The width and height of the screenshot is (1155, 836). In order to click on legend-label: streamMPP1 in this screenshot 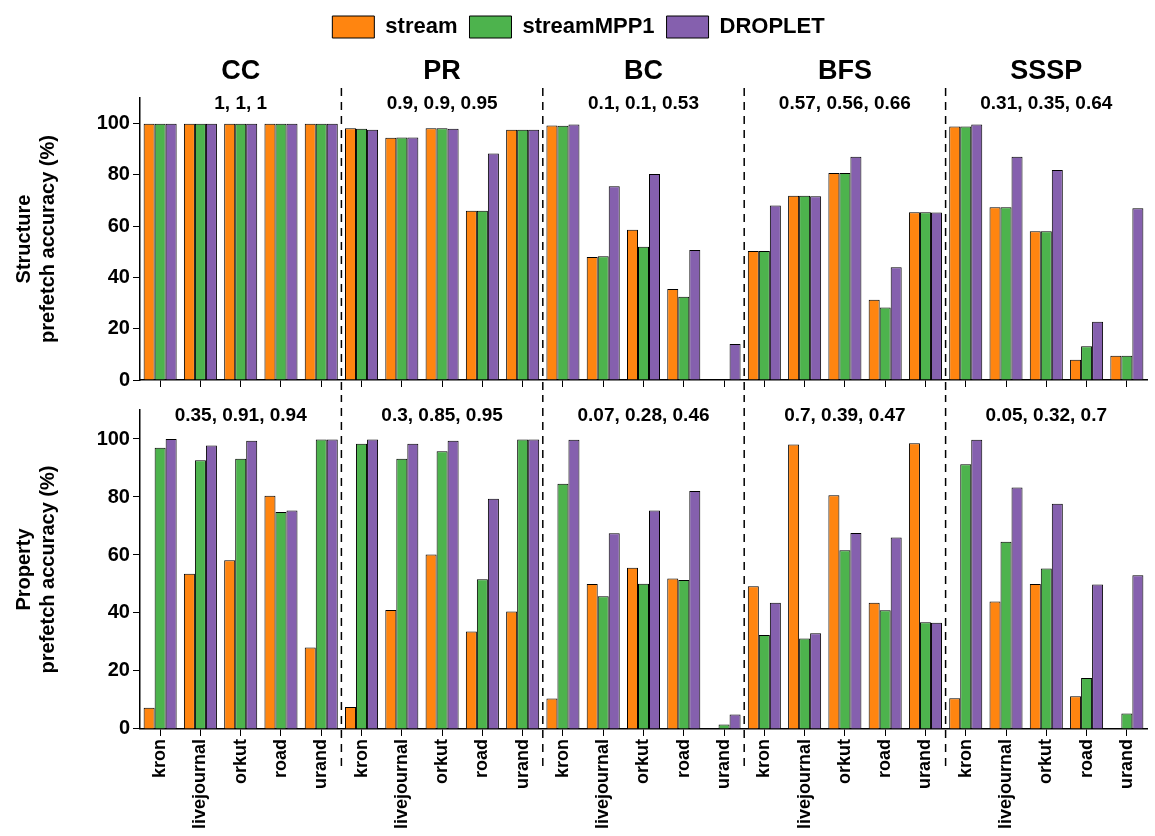, I will do `click(588, 26)`.